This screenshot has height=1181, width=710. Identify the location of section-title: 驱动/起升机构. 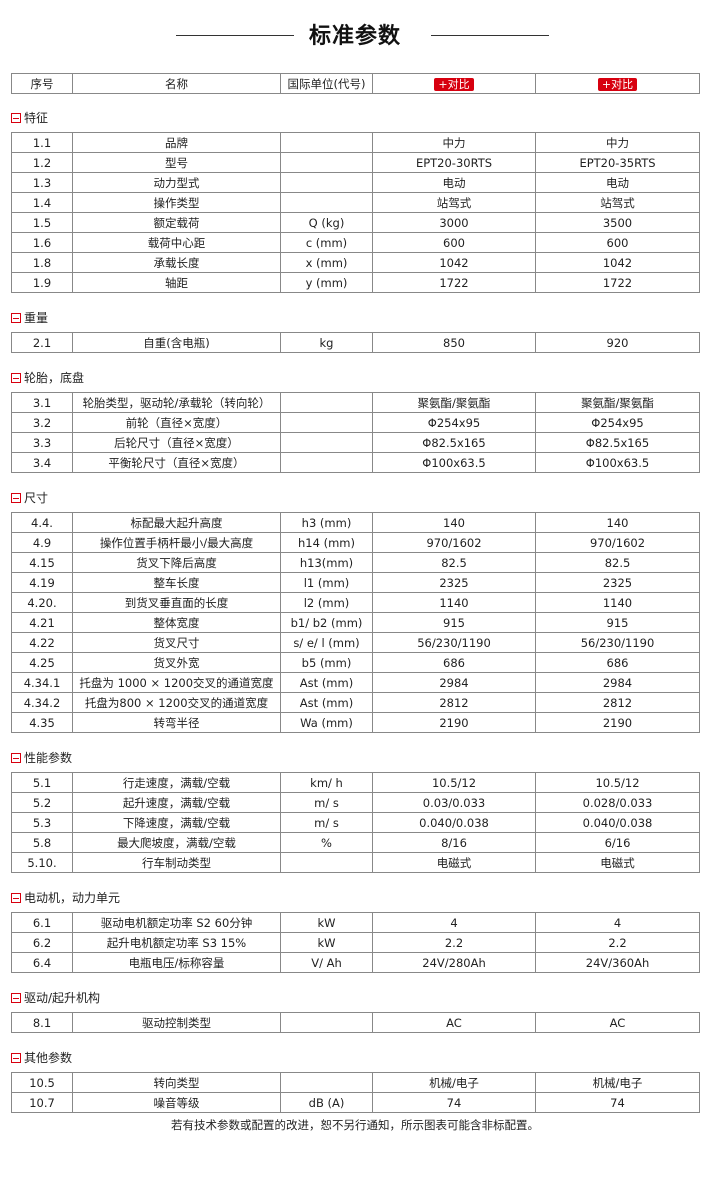
(62, 998).